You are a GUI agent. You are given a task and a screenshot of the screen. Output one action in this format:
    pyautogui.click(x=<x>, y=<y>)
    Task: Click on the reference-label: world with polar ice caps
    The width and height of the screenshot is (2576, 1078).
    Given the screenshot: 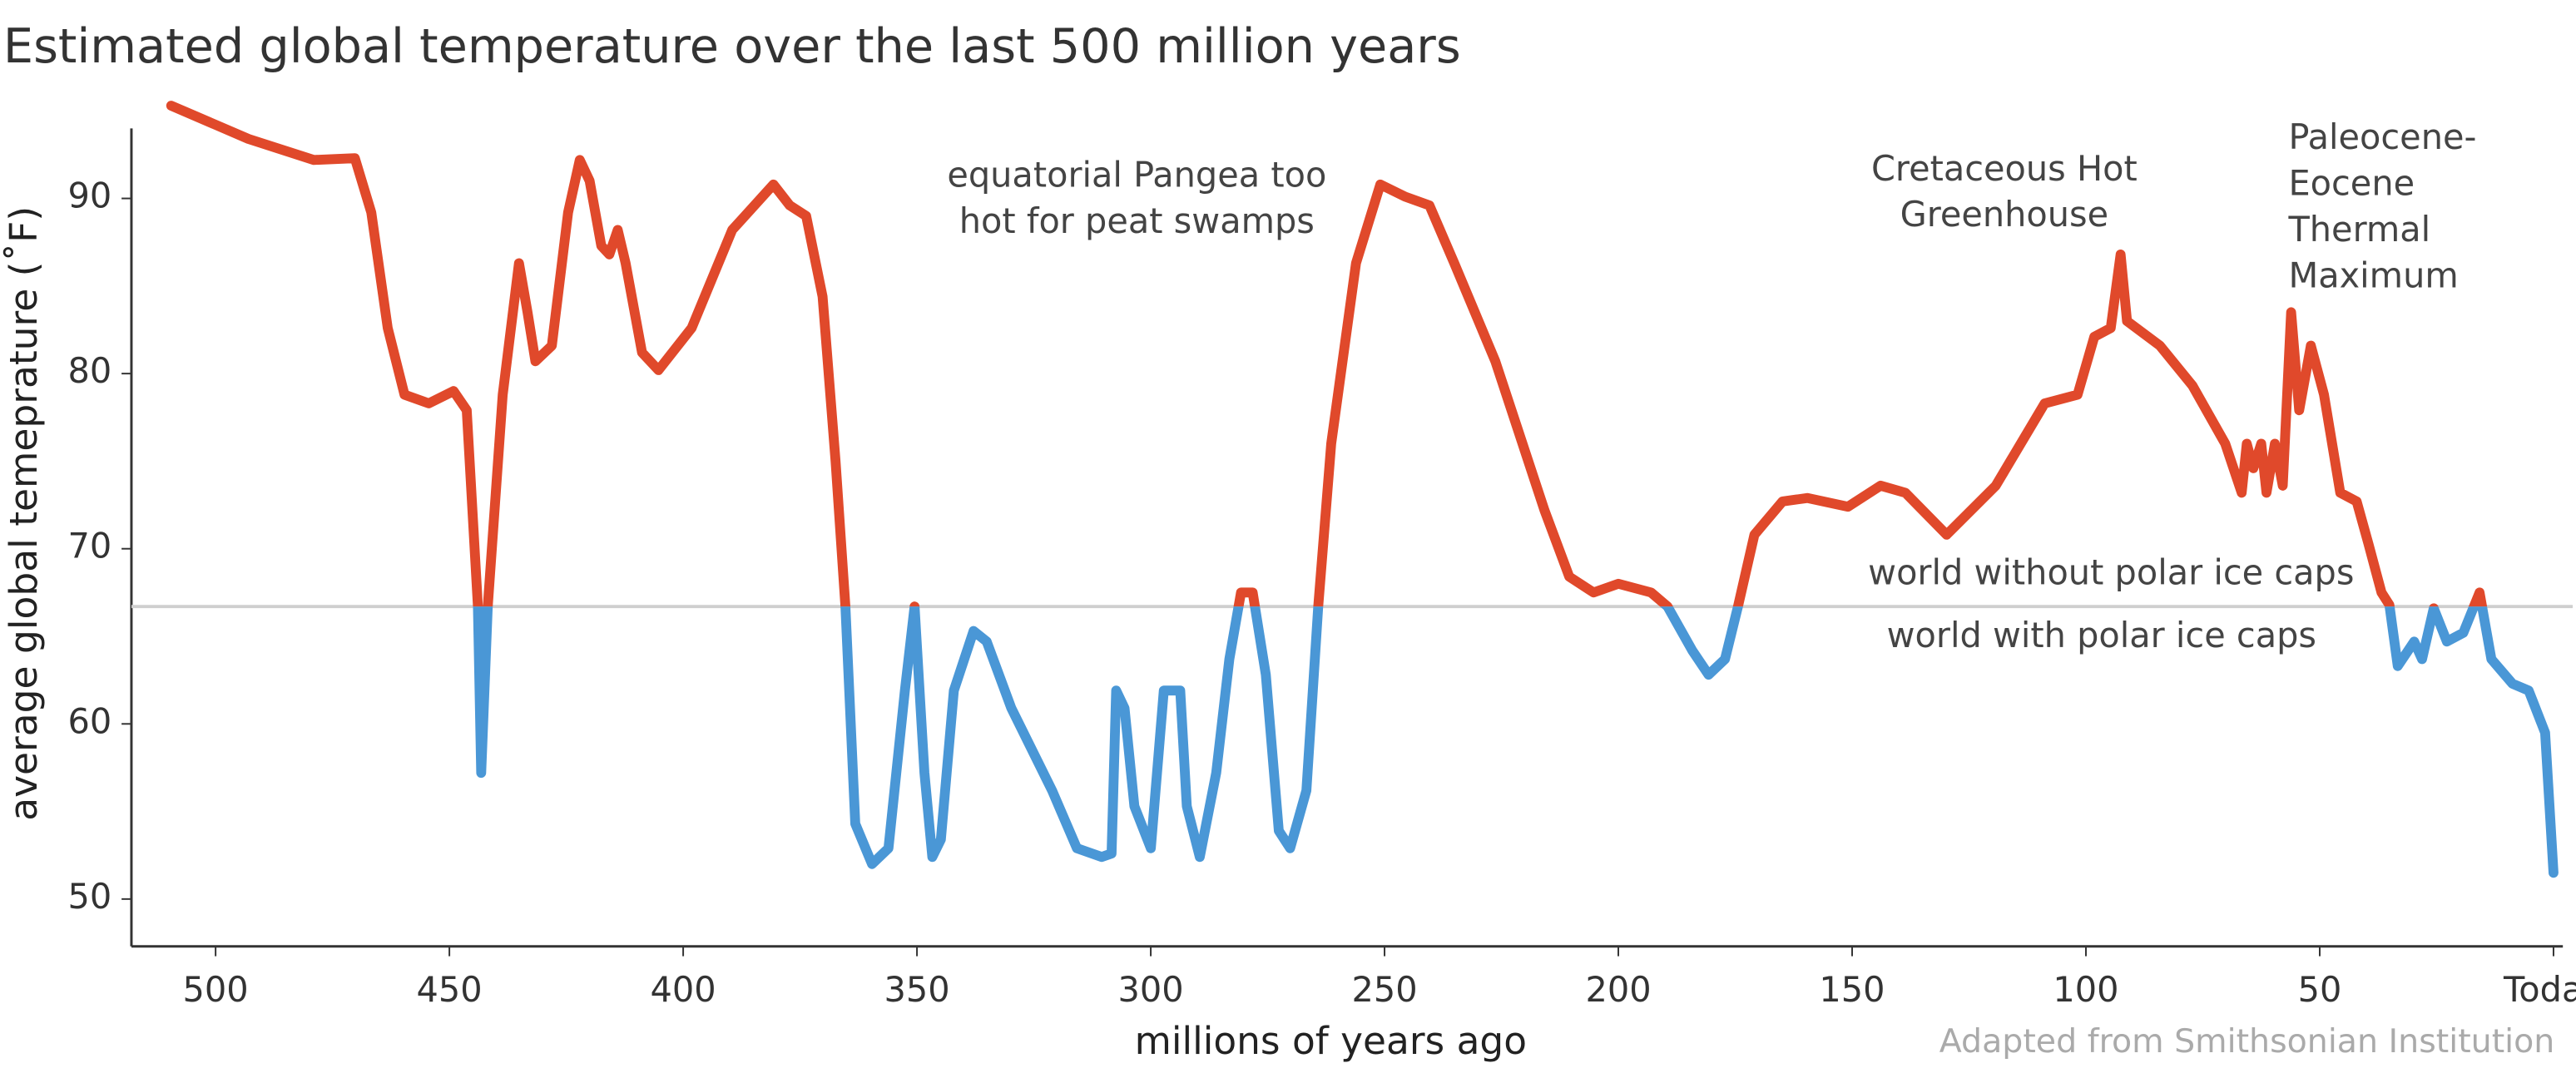 What is the action you would take?
    pyautogui.click(x=2102, y=635)
    